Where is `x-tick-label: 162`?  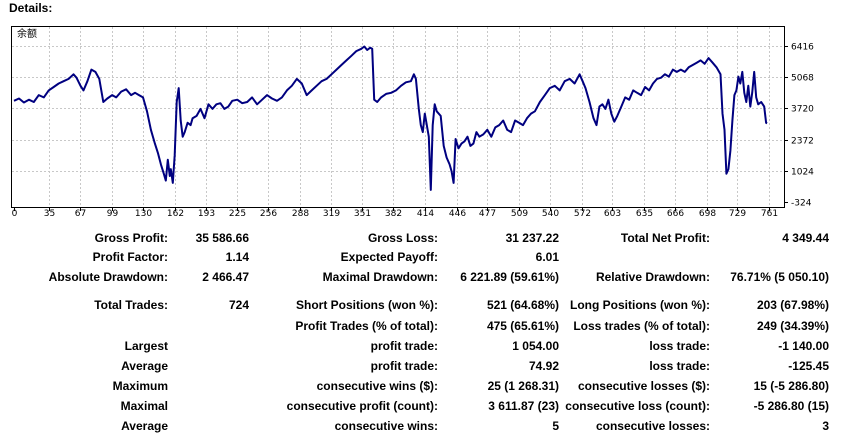
x-tick-label: 162 is located at coordinates (175, 214).